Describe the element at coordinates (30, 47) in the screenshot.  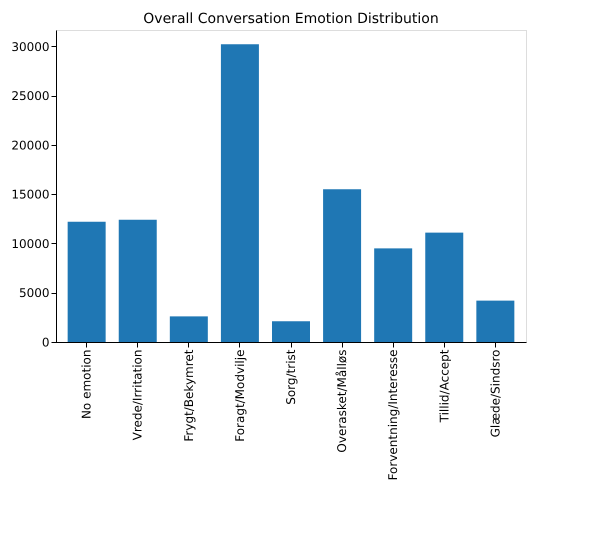
I see `y-tick-label: 30000` at that location.